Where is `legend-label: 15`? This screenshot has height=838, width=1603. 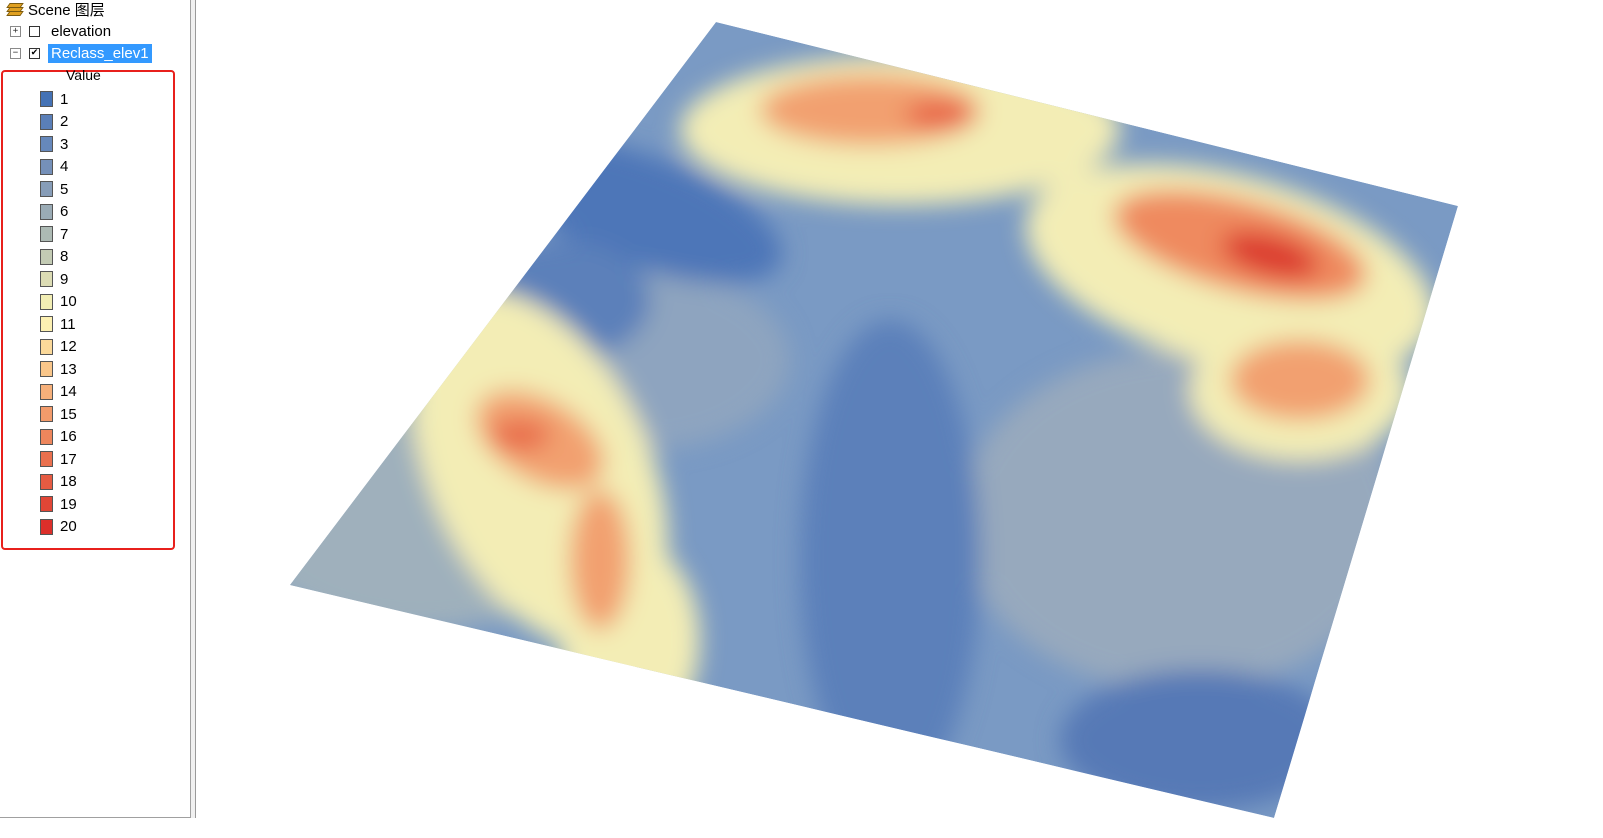 legend-label: 15 is located at coordinates (68, 414).